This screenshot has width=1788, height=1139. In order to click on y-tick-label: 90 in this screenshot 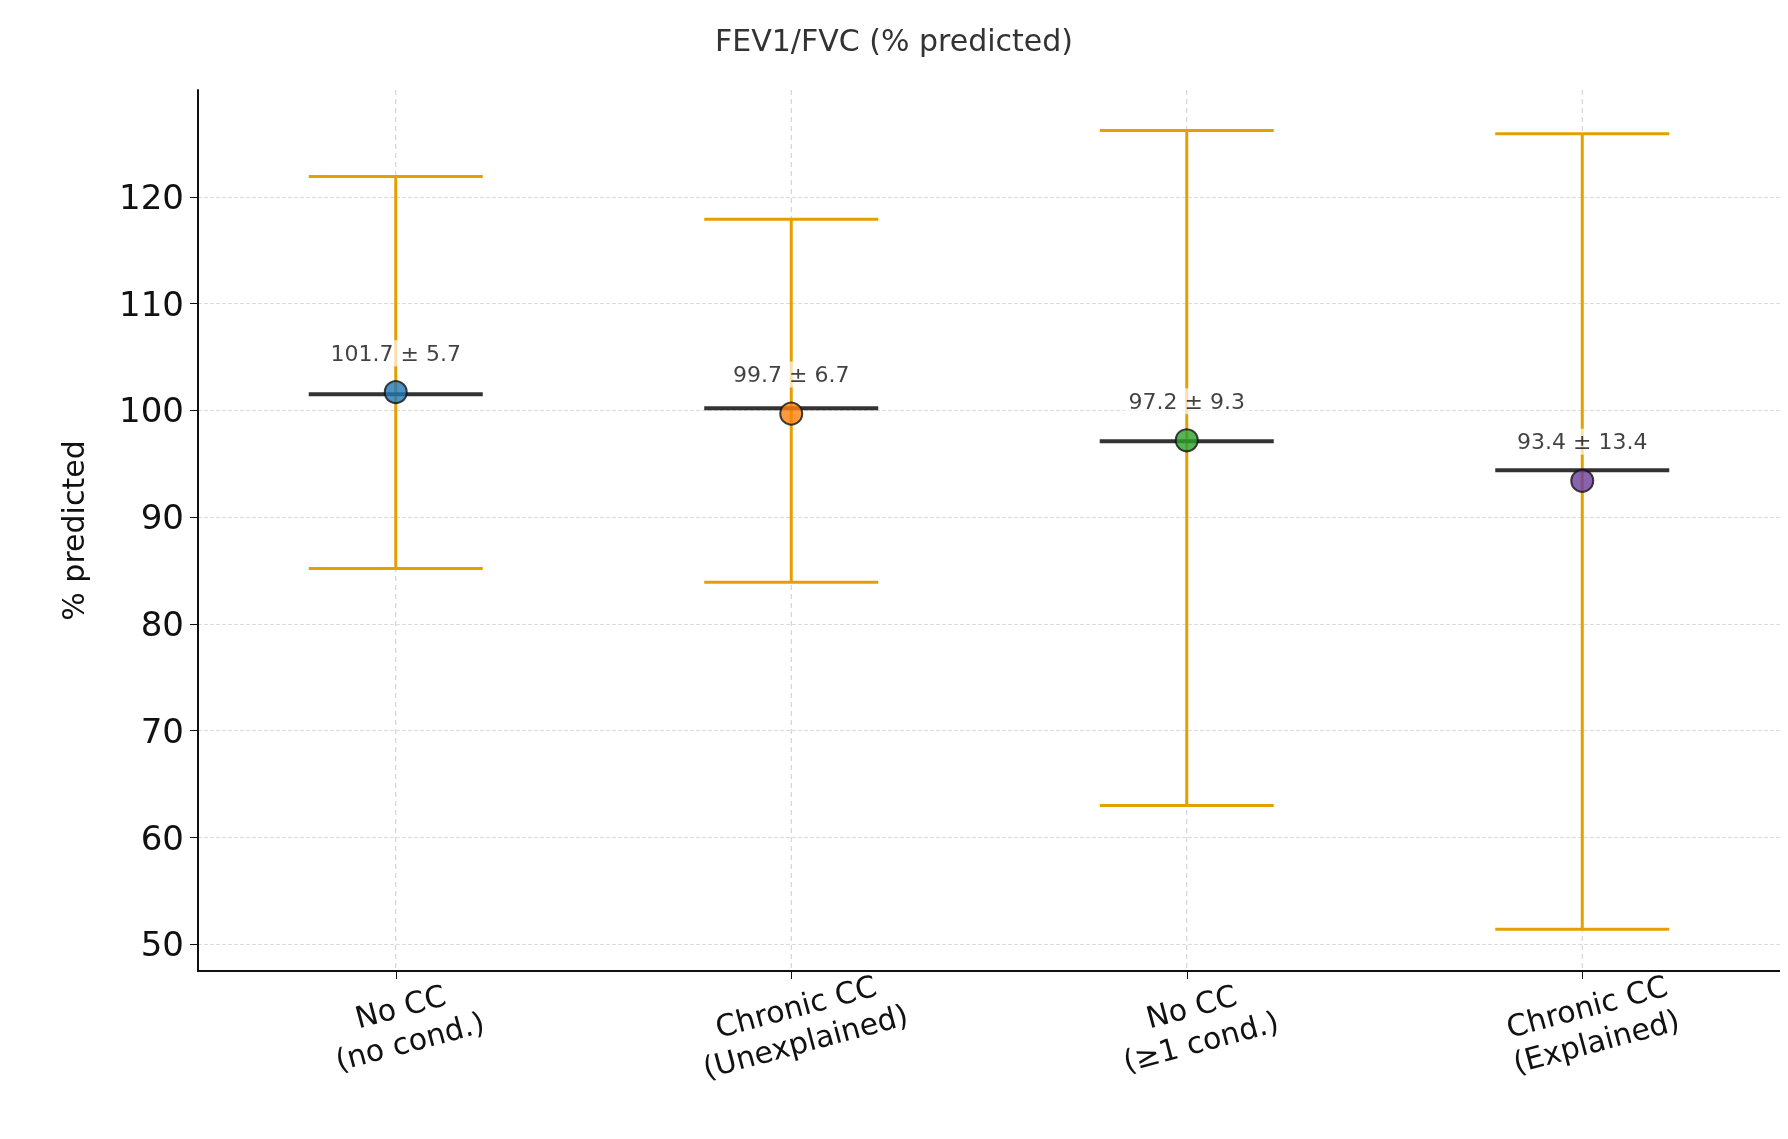, I will do `click(162, 517)`.